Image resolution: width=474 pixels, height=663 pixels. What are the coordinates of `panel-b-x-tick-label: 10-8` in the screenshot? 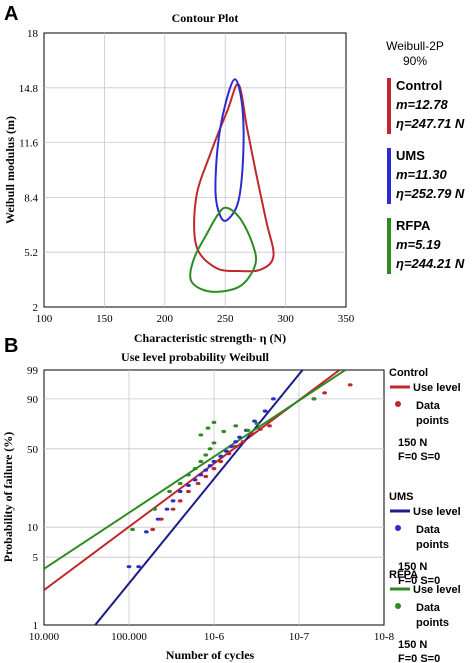 It's located at (384, 637).